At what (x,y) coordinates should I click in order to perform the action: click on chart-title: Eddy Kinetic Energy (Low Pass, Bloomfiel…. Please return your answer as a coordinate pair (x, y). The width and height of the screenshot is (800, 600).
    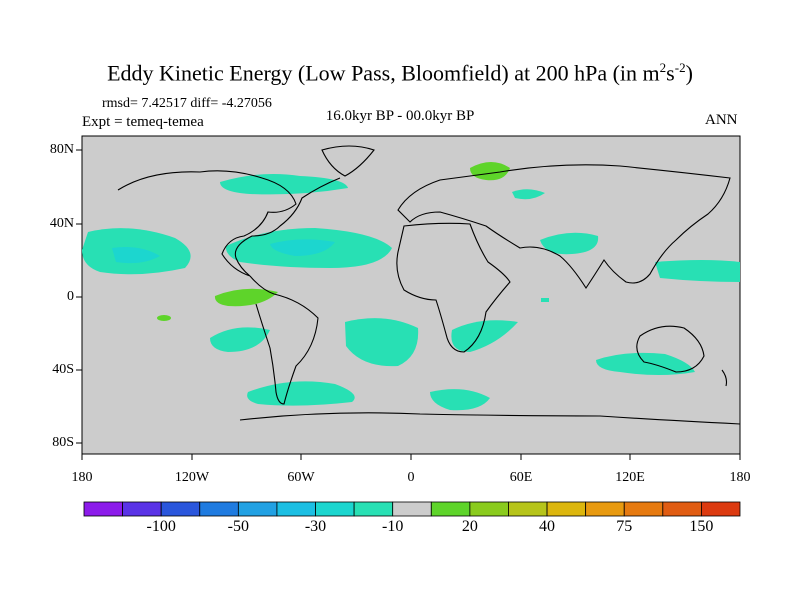
    Looking at the image, I should click on (400, 73).